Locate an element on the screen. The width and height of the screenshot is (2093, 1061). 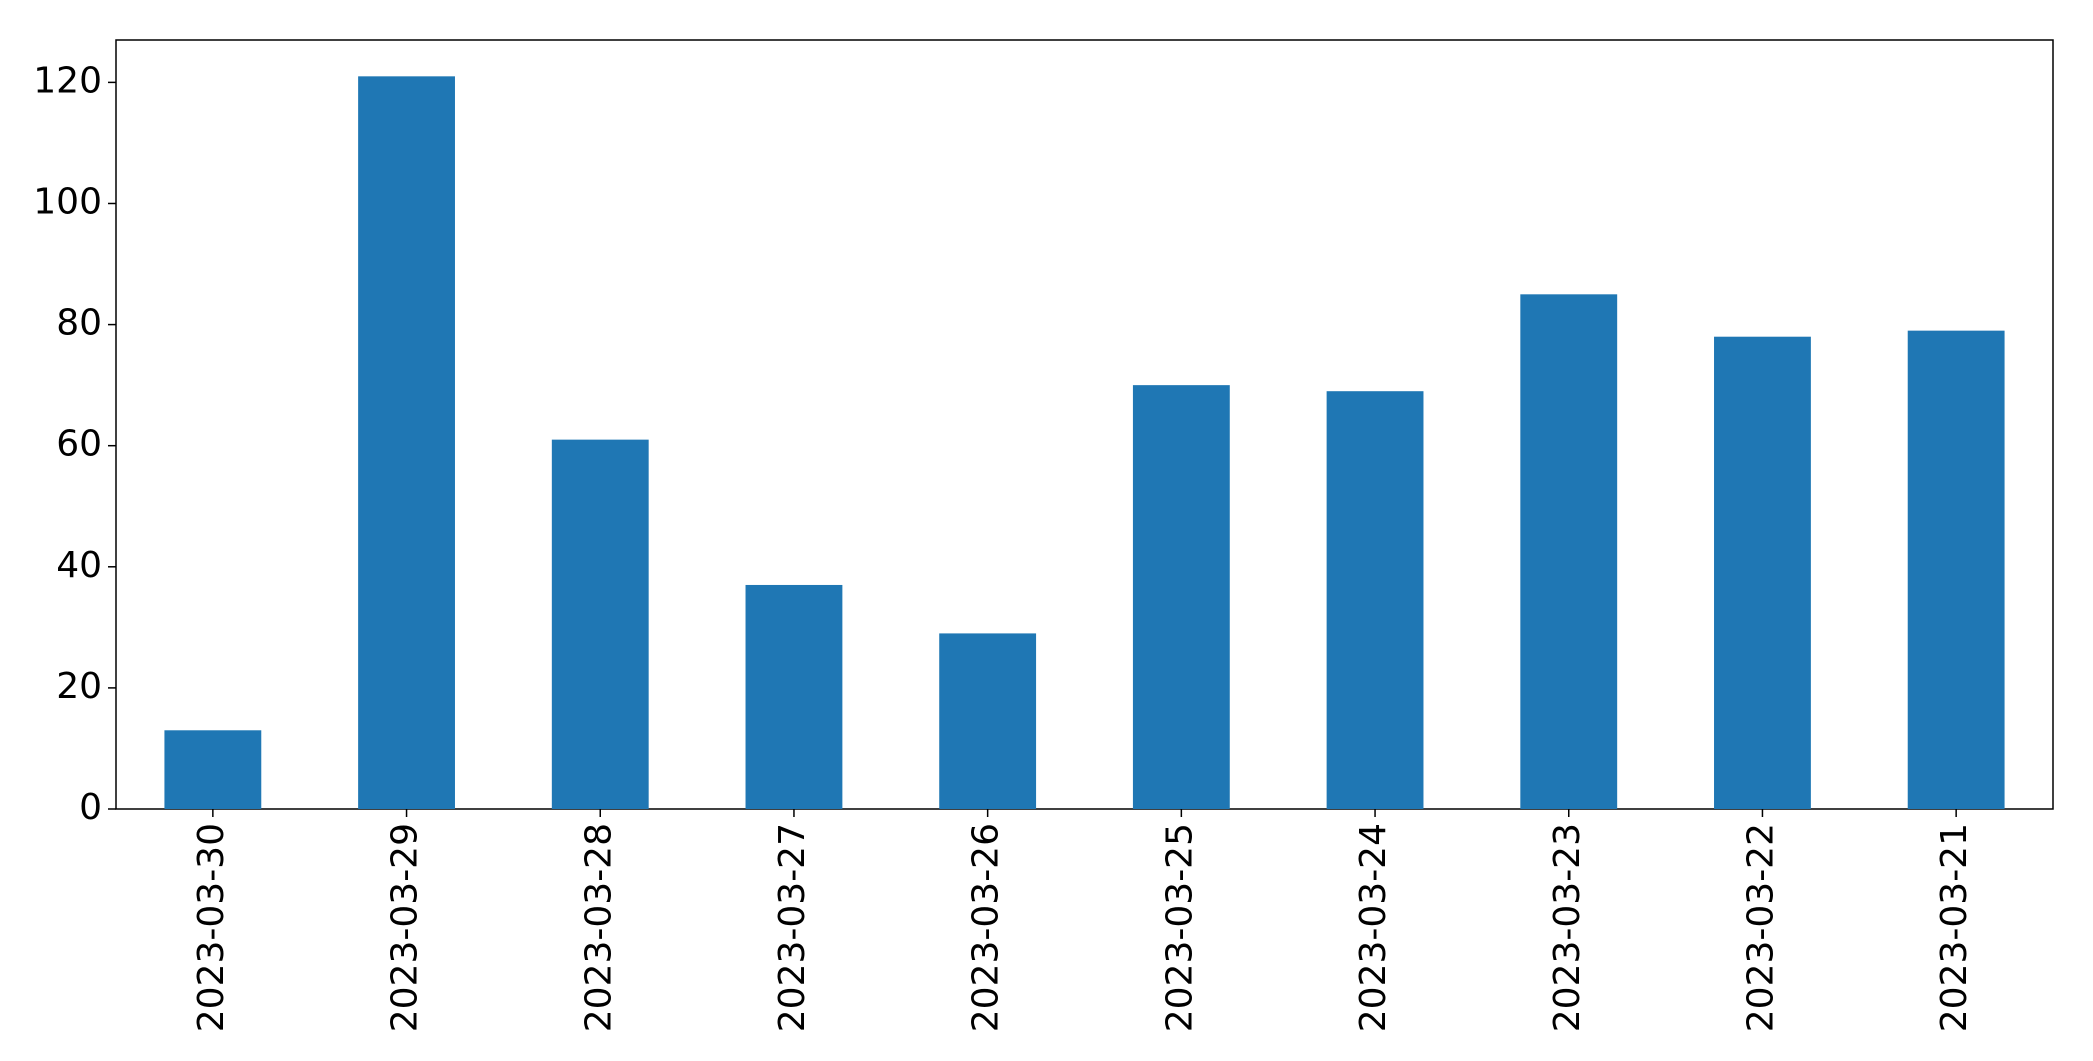
x-tick-label: 2023-03-21 is located at coordinates (1954, 927).